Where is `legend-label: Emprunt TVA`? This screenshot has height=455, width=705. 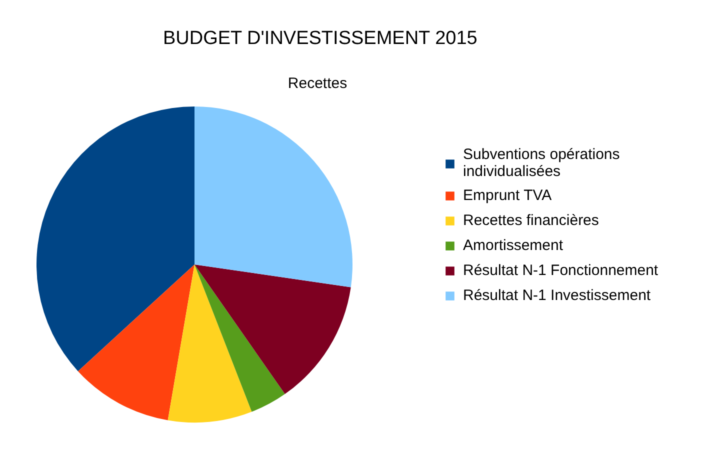
legend-label: Emprunt TVA is located at coordinates (507, 195).